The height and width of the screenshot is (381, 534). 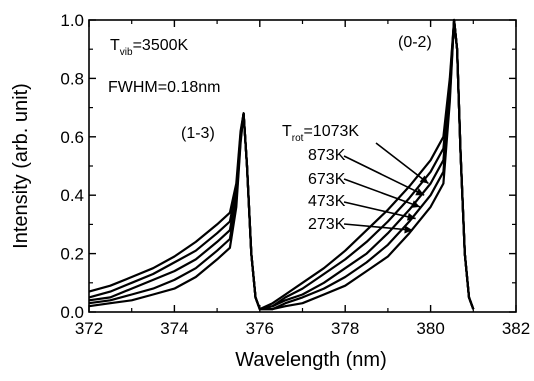 I want to click on annotation-arrows, so click(x=386, y=188).